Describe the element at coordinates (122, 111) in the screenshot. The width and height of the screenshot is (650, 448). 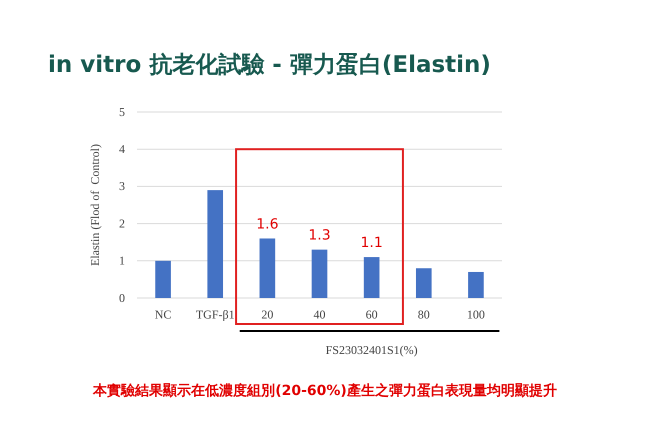
I see `y-tick-label: 5` at that location.